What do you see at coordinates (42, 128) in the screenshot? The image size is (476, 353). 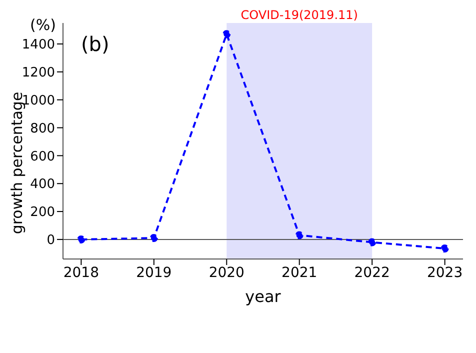 I see `y-tick-label: 800` at bounding box center [42, 128].